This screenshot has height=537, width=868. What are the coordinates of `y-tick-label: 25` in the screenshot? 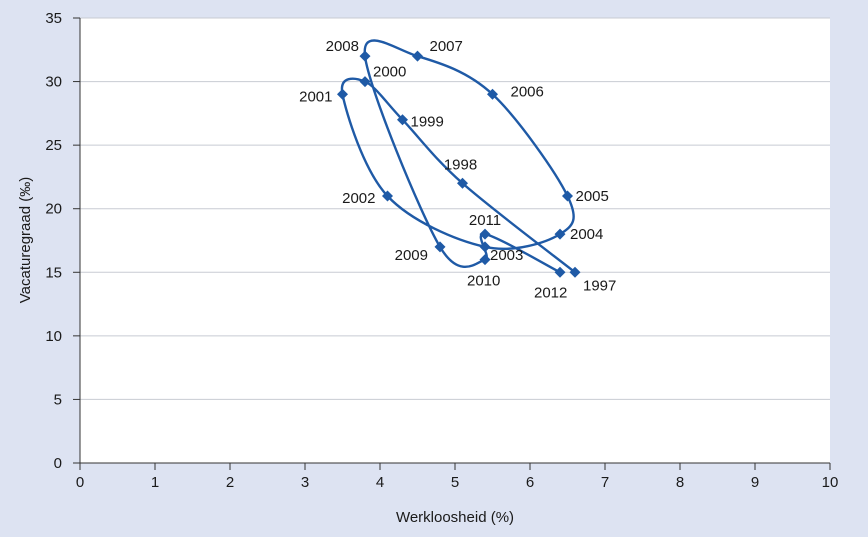 It's located at (53, 145).